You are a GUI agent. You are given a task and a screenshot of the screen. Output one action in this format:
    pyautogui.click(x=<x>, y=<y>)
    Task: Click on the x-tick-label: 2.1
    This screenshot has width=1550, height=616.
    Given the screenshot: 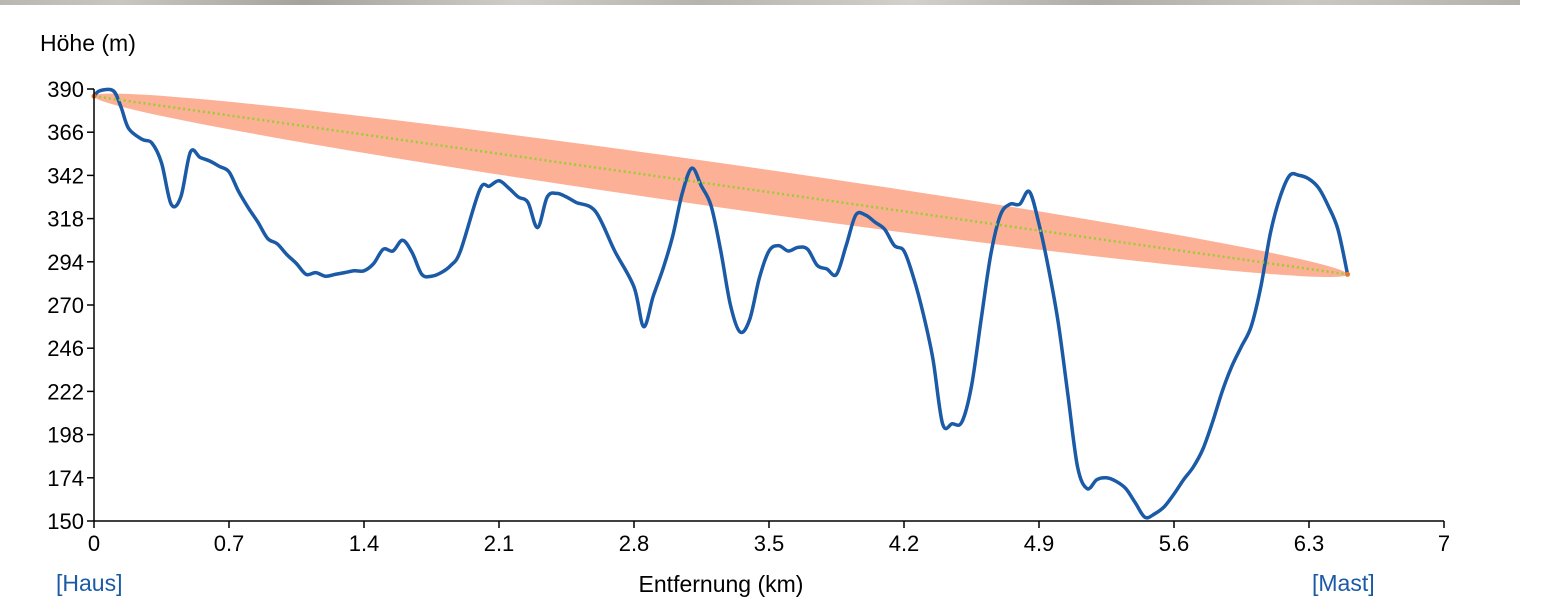 What is the action you would take?
    pyautogui.click(x=499, y=543)
    